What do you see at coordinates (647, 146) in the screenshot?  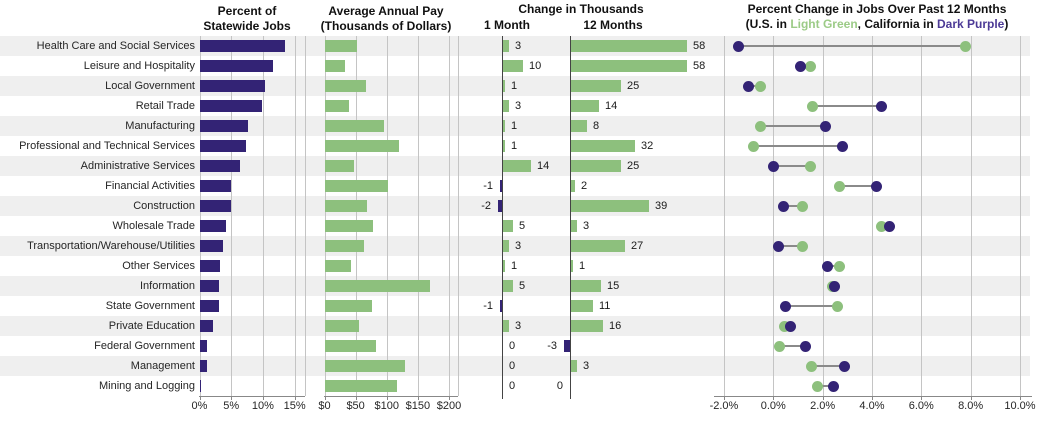 I see `change-value-label: 32` at bounding box center [647, 146].